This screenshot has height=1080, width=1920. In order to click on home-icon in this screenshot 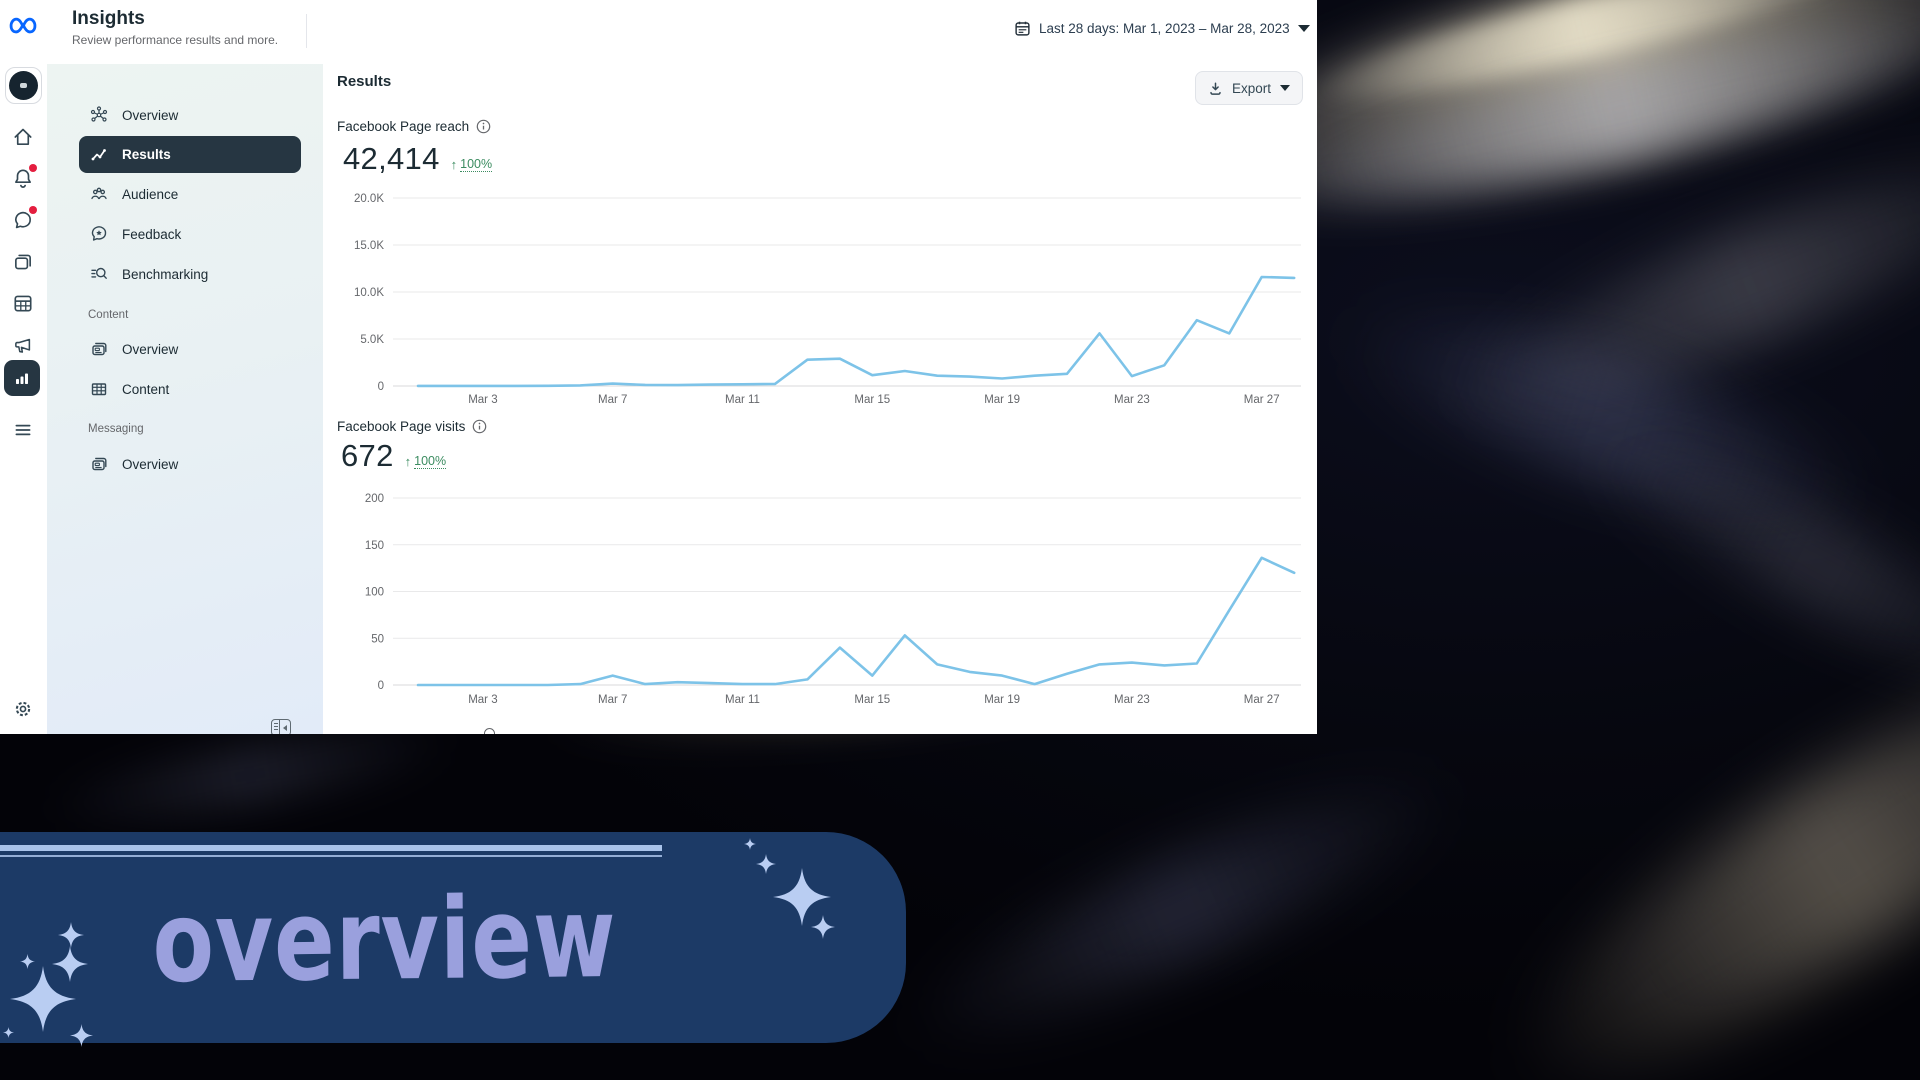, I will do `click(23, 137)`.